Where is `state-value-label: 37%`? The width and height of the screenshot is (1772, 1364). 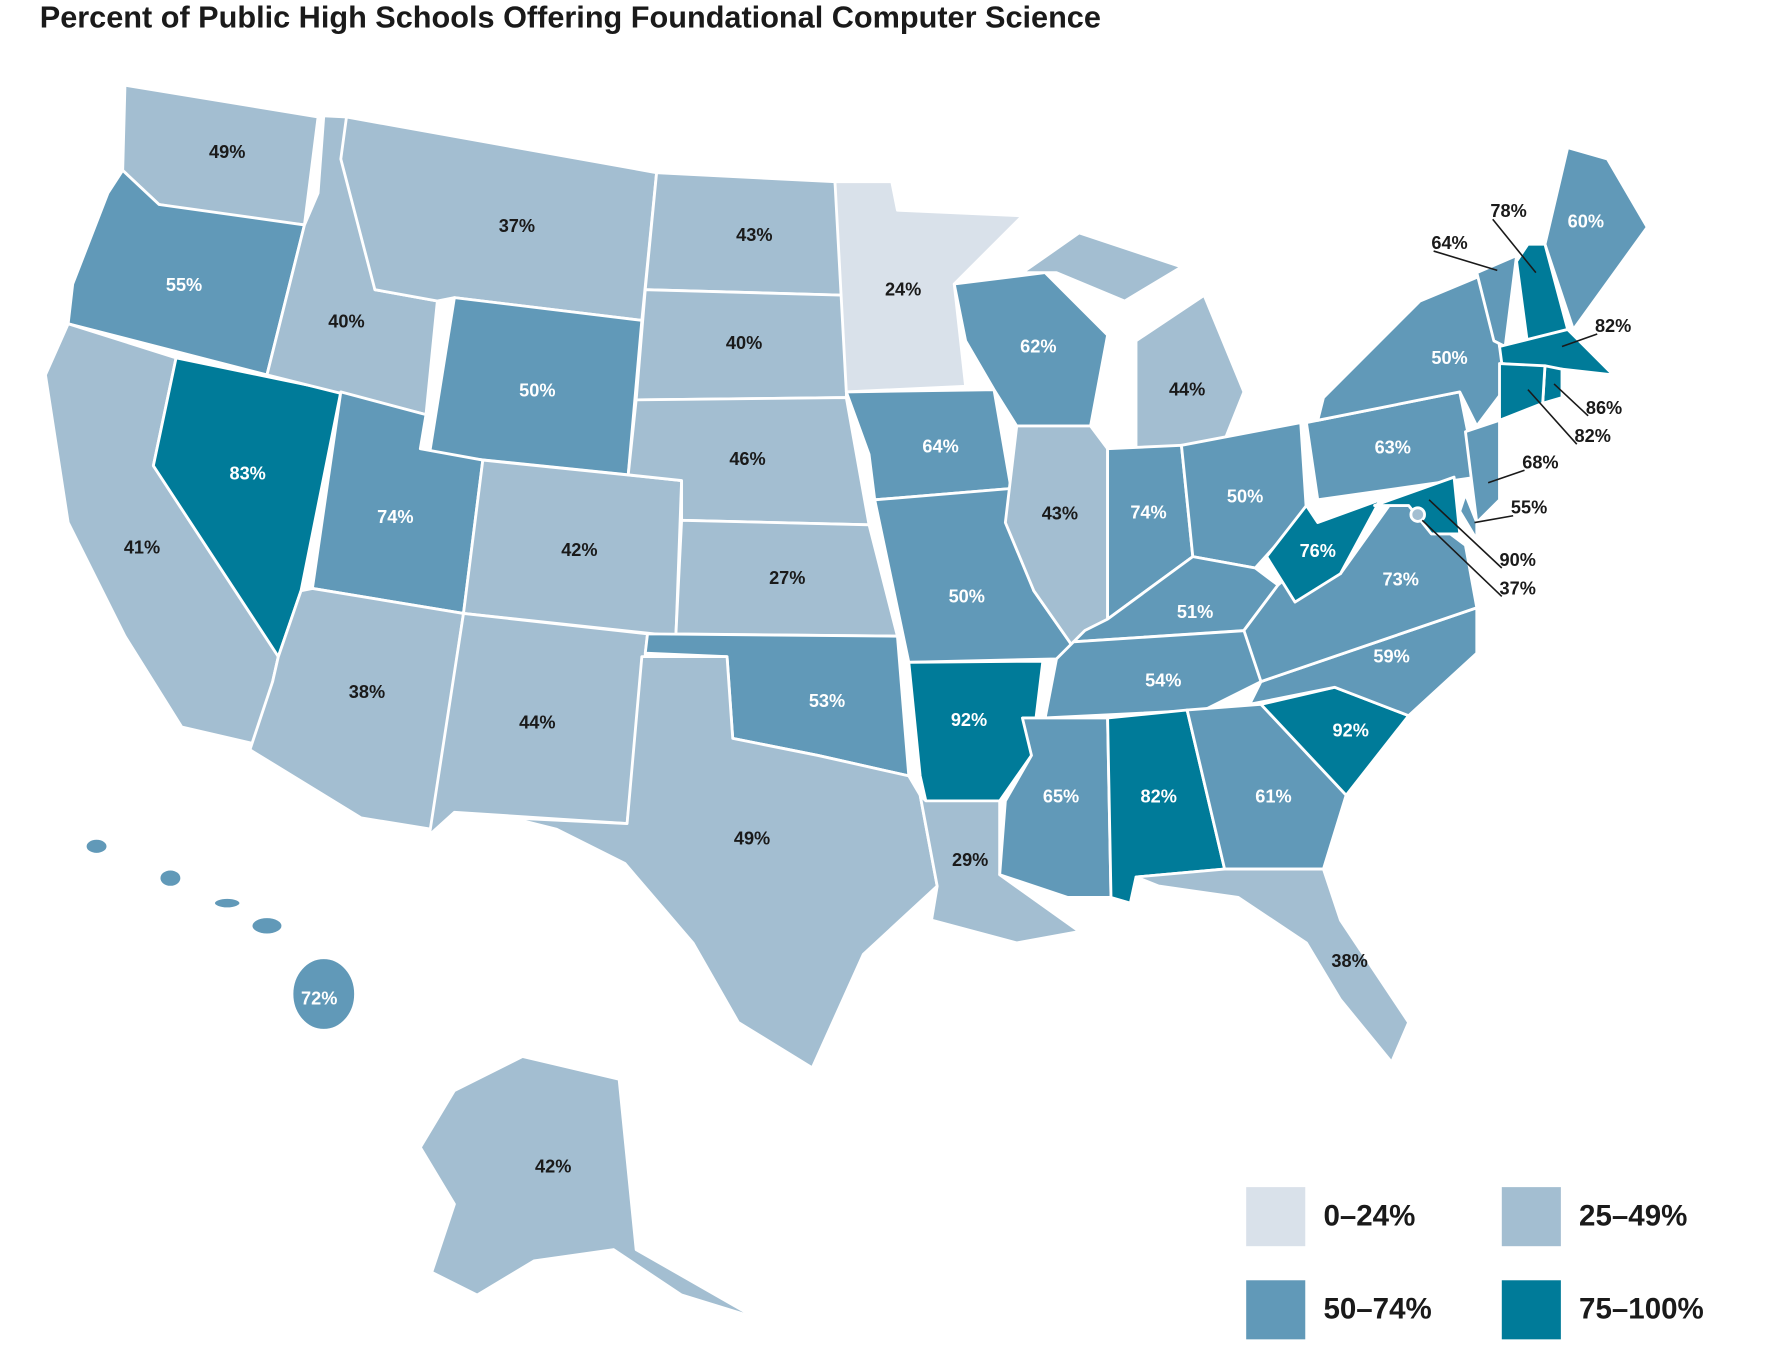 state-value-label: 37% is located at coordinates (1518, 588).